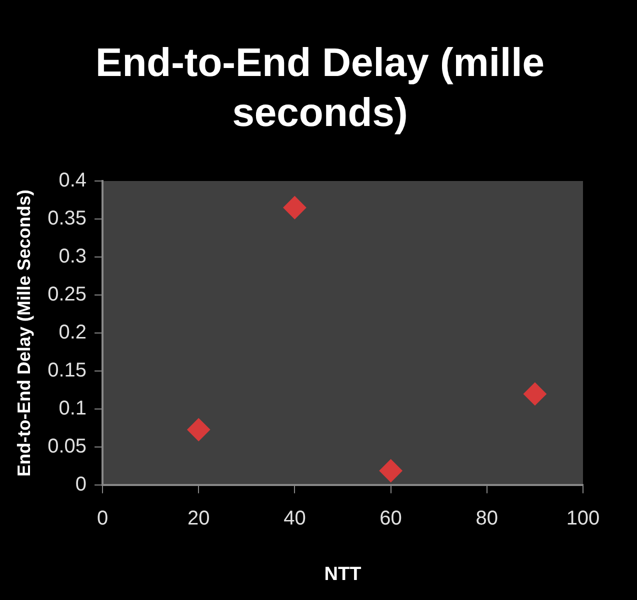 The image size is (637, 600). Describe the element at coordinates (487, 519) in the screenshot. I see `x-tick-label: 80` at that location.